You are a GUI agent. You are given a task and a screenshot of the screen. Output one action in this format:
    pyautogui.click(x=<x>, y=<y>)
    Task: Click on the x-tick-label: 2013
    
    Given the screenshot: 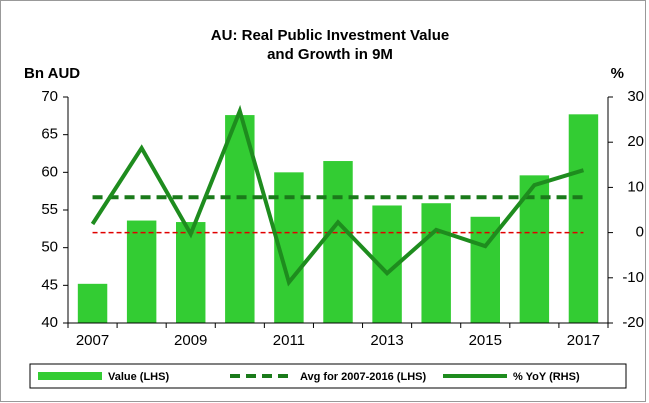 What is the action you would take?
    pyautogui.click(x=386, y=340)
    